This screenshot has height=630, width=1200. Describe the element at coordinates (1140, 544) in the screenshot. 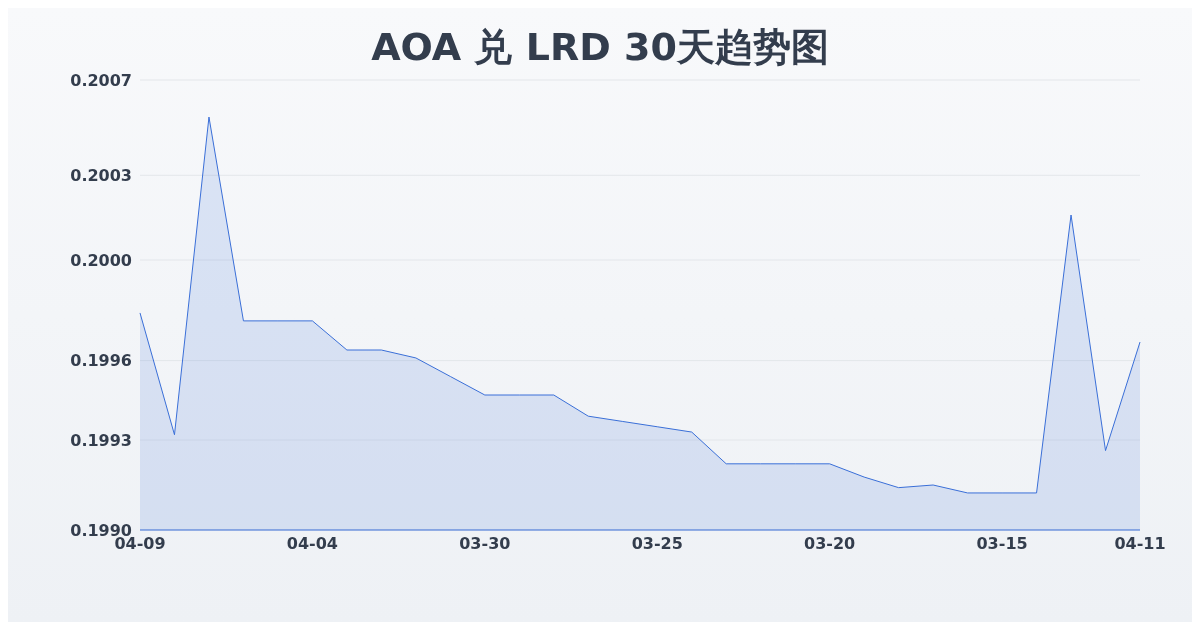

I see `x-tick-label: 04-11` at that location.